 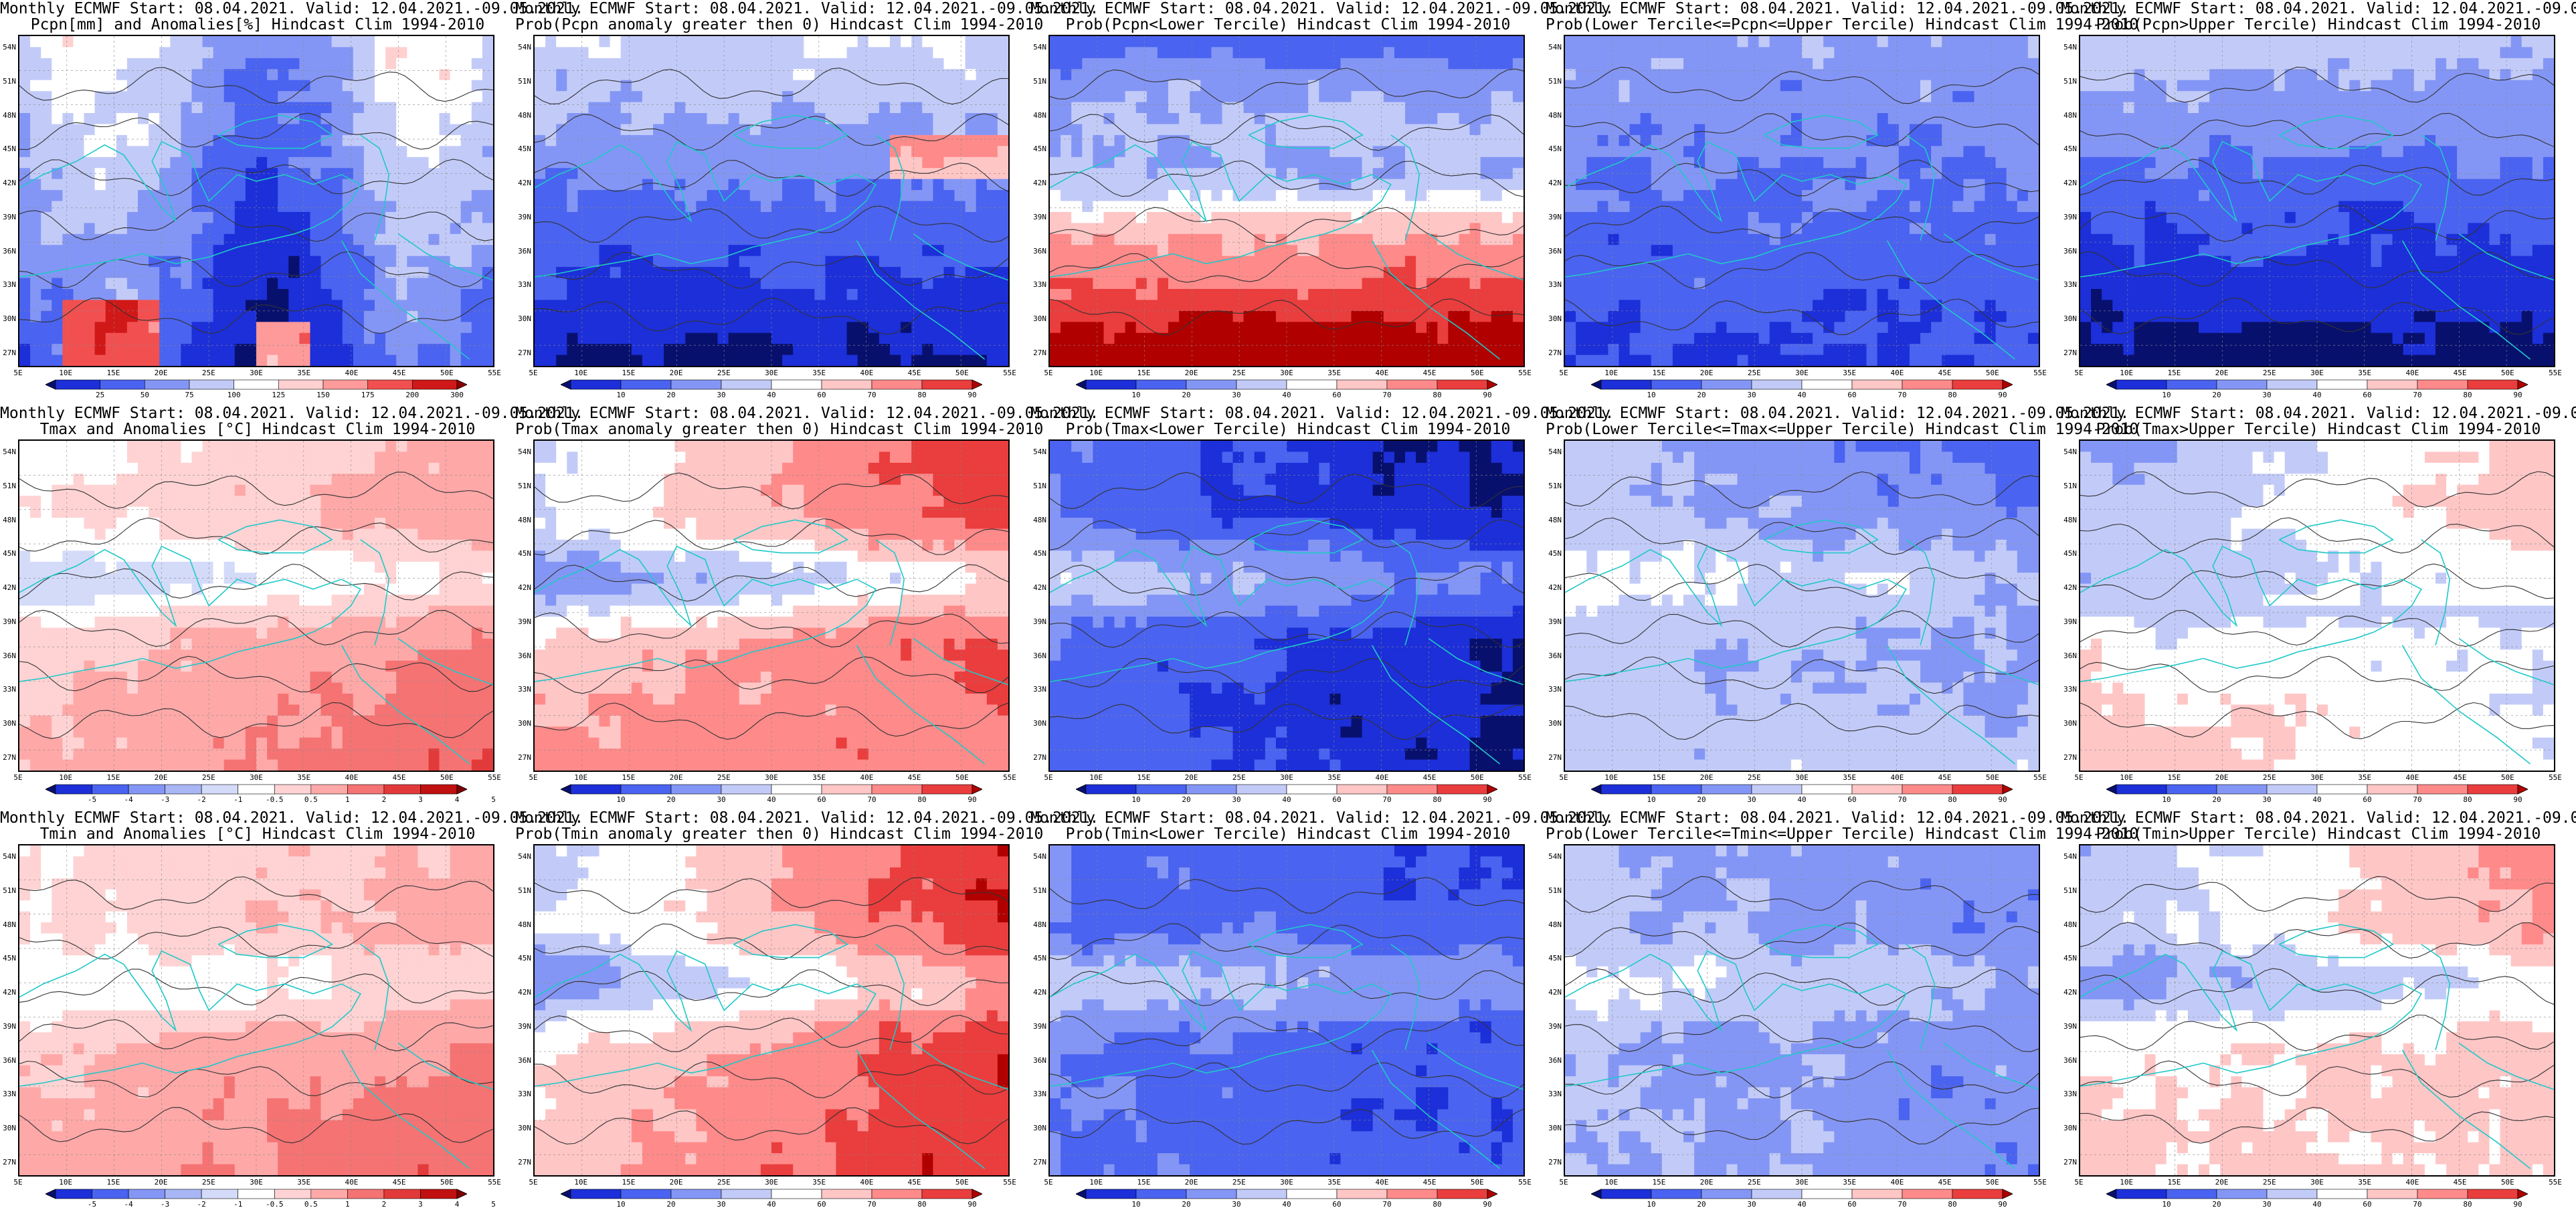 I want to click on lat-tick-label: 33N, so click(x=523, y=284).